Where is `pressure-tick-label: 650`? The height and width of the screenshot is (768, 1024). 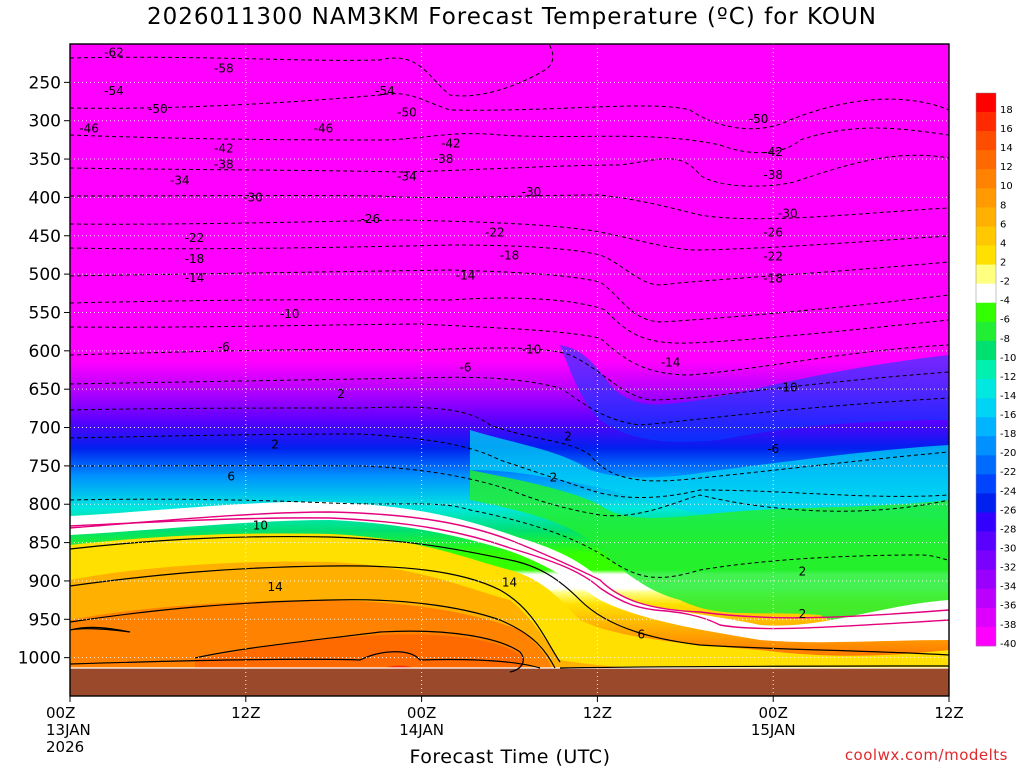
pressure-tick-label: 650 is located at coordinates (45, 390).